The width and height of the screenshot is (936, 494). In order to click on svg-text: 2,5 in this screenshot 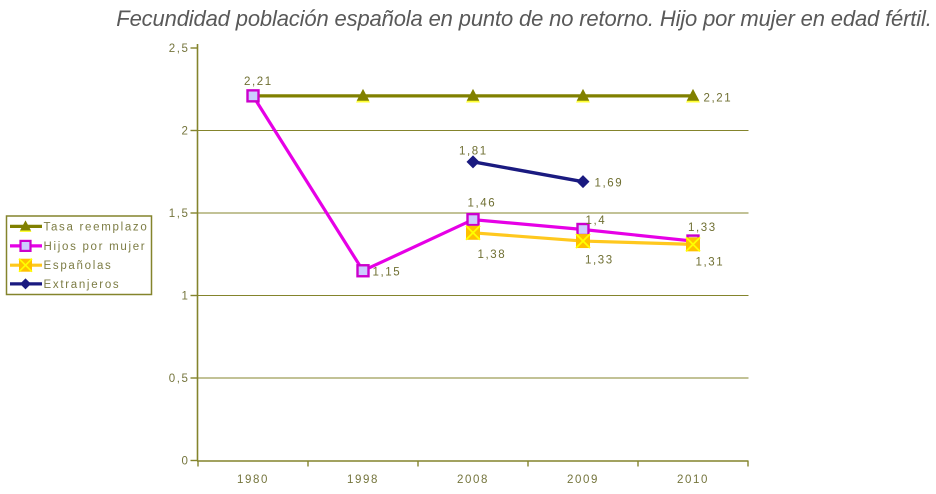, I will do `click(179, 49)`.